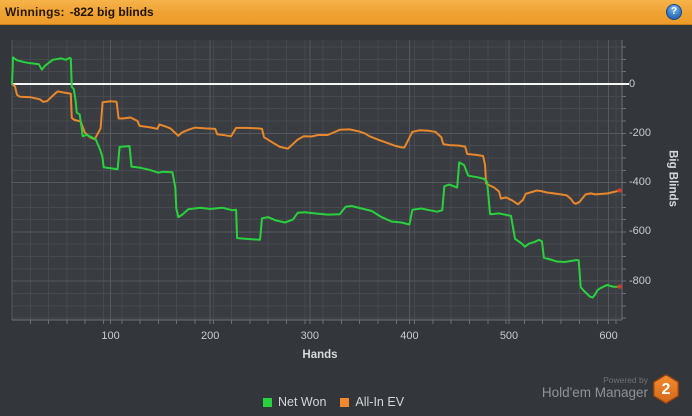 The height and width of the screenshot is (416, 692). Describe the element at coordinates (640, 280) in the screenshot. I see `y-tick-label: -800` at that location.